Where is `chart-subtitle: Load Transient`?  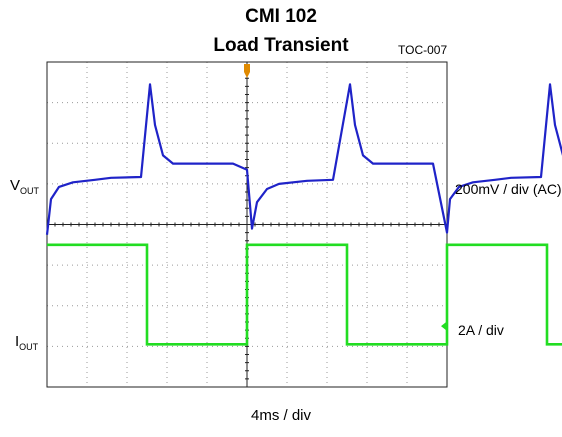
chart-subtitle: Load Transient is located at coordinates (281, 45).